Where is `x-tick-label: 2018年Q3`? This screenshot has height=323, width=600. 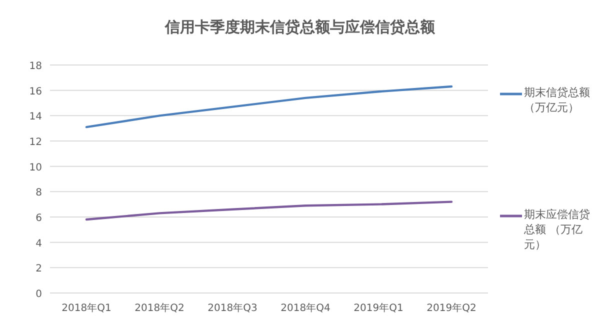
x-tick-label: 2018年Q3 is located at coordinates (233, 308).